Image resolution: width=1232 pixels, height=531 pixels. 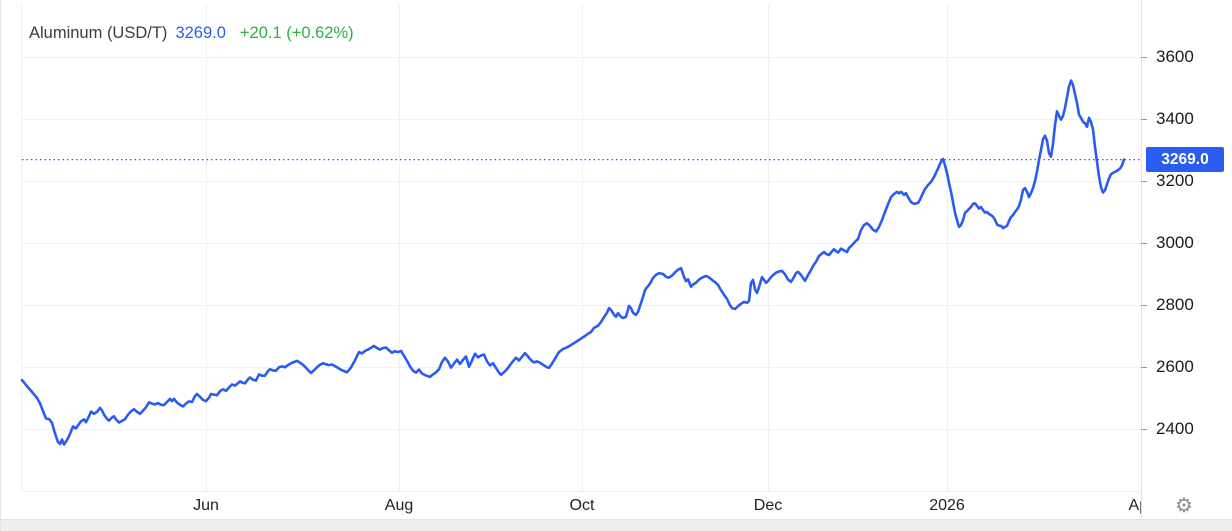 What do you see at coordinates (1175, 56) in the screenshot?
I see `y-axis-tick-label: 3600` at bounding box center [1175, 56].